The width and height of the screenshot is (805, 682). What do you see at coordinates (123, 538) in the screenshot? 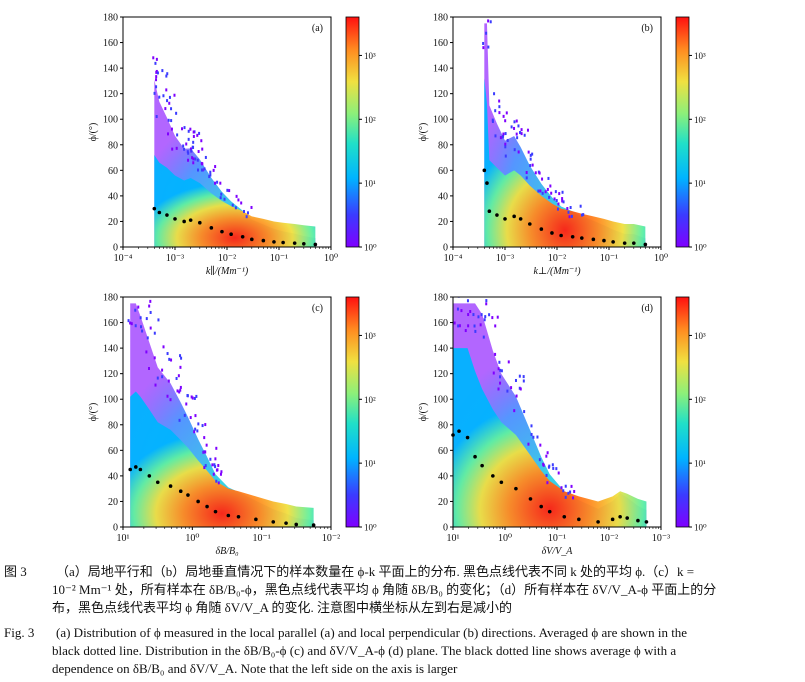
I see `x-tick-label: 10¹` at bounding box center [123, 538].